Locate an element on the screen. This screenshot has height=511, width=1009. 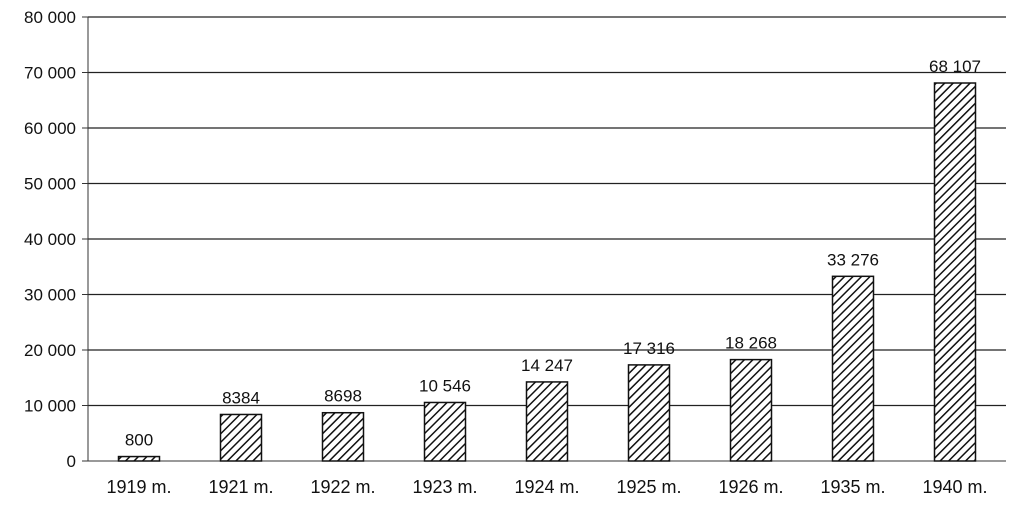
data-label: 18 268 is located at coordinates (751, 343).